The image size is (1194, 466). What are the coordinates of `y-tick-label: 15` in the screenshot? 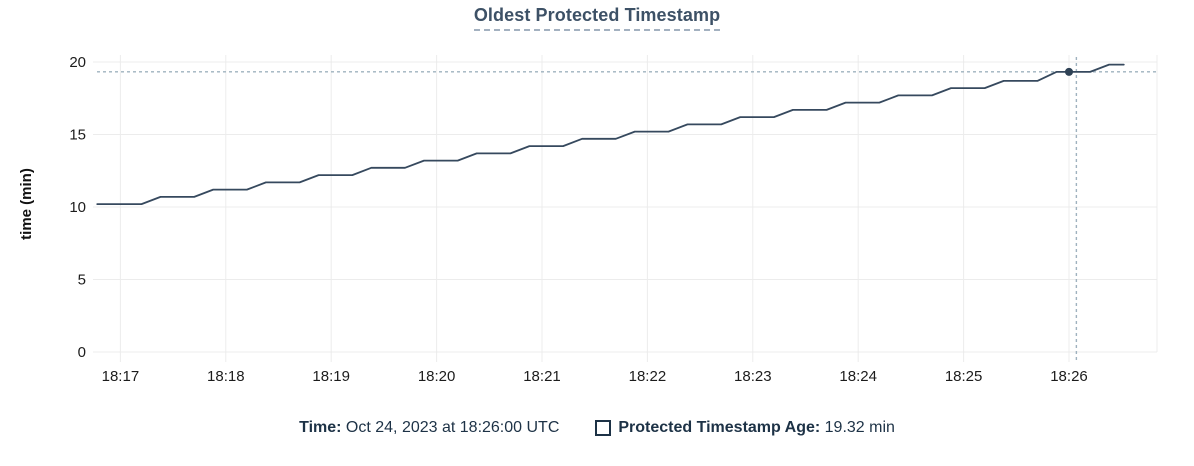 It's located at (77, 135).